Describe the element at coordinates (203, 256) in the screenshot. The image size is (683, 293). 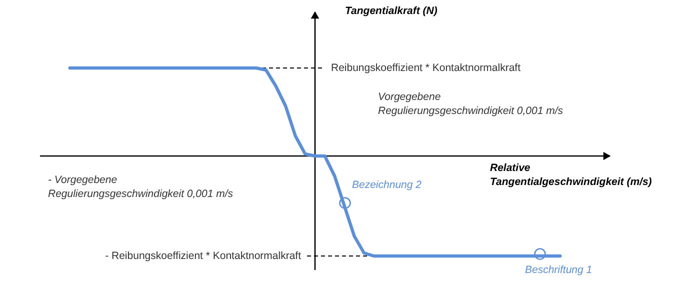
I see `ref-line-label: - Reibungskoeffizient * Kontaktnormalkraft` at that location.